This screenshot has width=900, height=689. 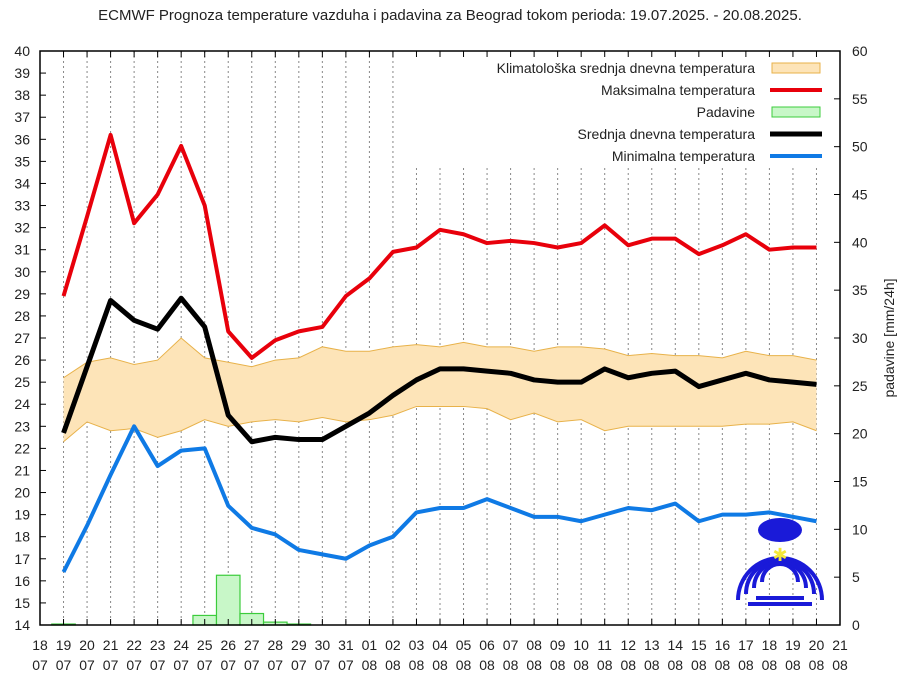 I want to click on y-right-tick-label: 5, so click(x=856, y=577).